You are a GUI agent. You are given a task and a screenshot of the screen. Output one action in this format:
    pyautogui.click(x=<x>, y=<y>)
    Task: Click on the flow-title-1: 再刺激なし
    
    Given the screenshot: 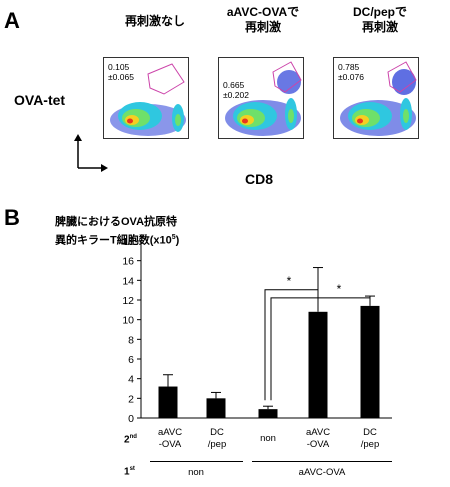 What is the action you would take?
    pyautogui.click(x=154, y=21)
    